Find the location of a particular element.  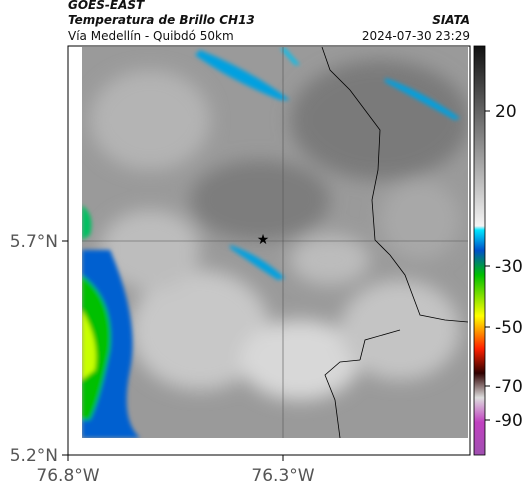

colorbar-label: -70 is located at coordinates (509, 387).